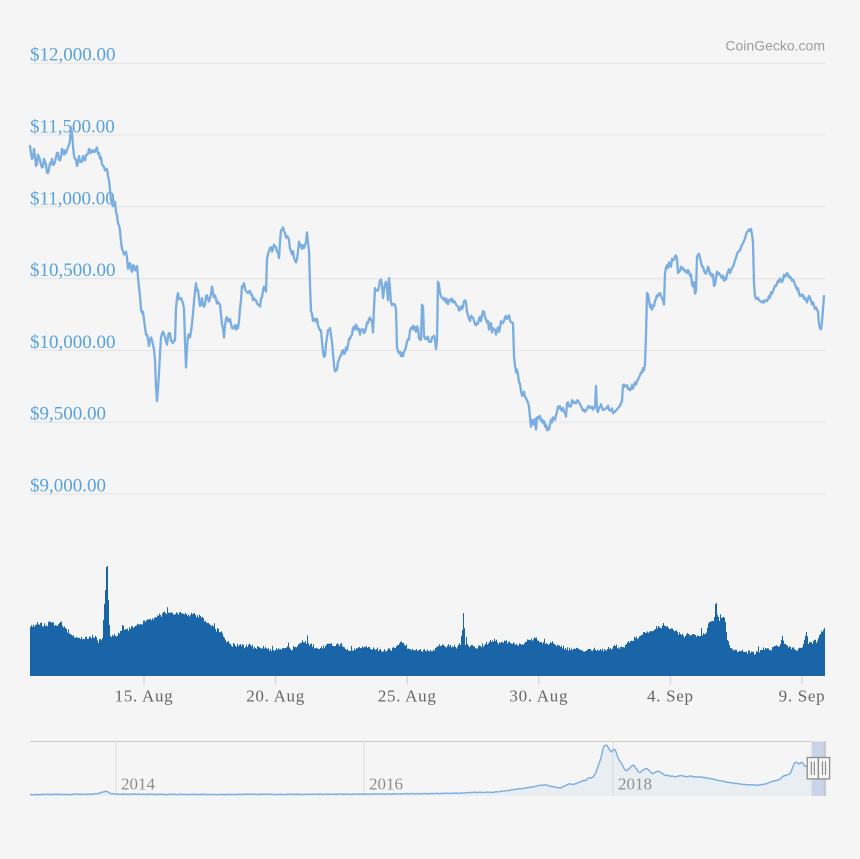 This screenshot has height=859, width=860. I want to click on svg-text: 2018, so click(635, 784).